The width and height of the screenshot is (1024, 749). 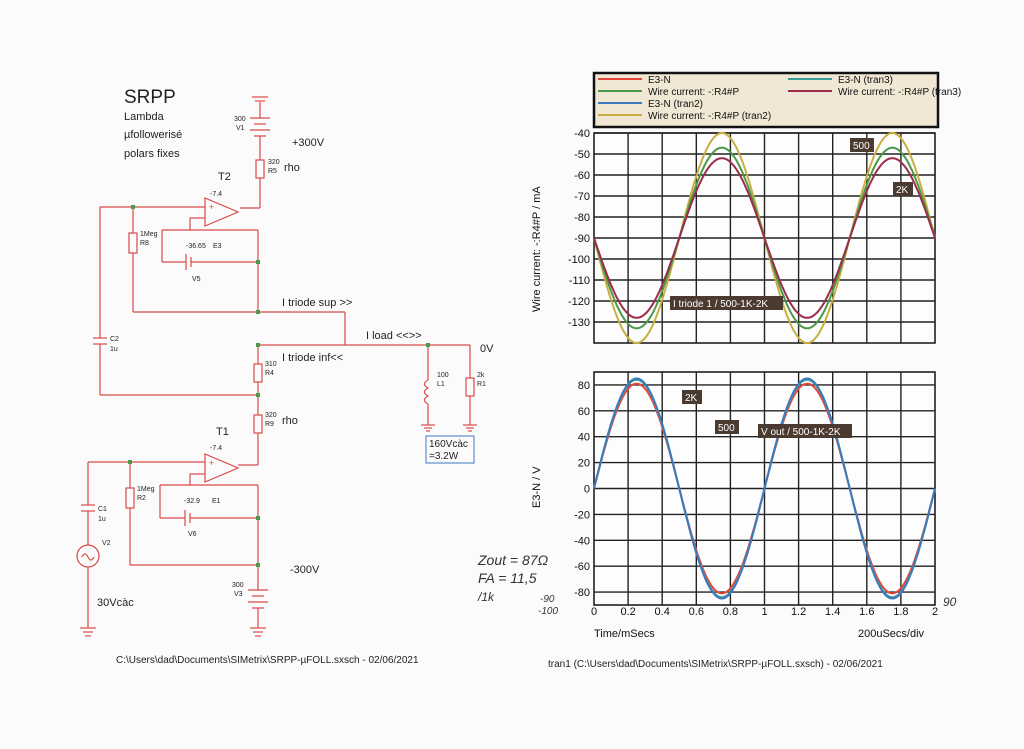 What do you see at coordinates (216, 194) in the screenshot?
I see `e3-gain: -7.4` at bounding box center [216, 194].